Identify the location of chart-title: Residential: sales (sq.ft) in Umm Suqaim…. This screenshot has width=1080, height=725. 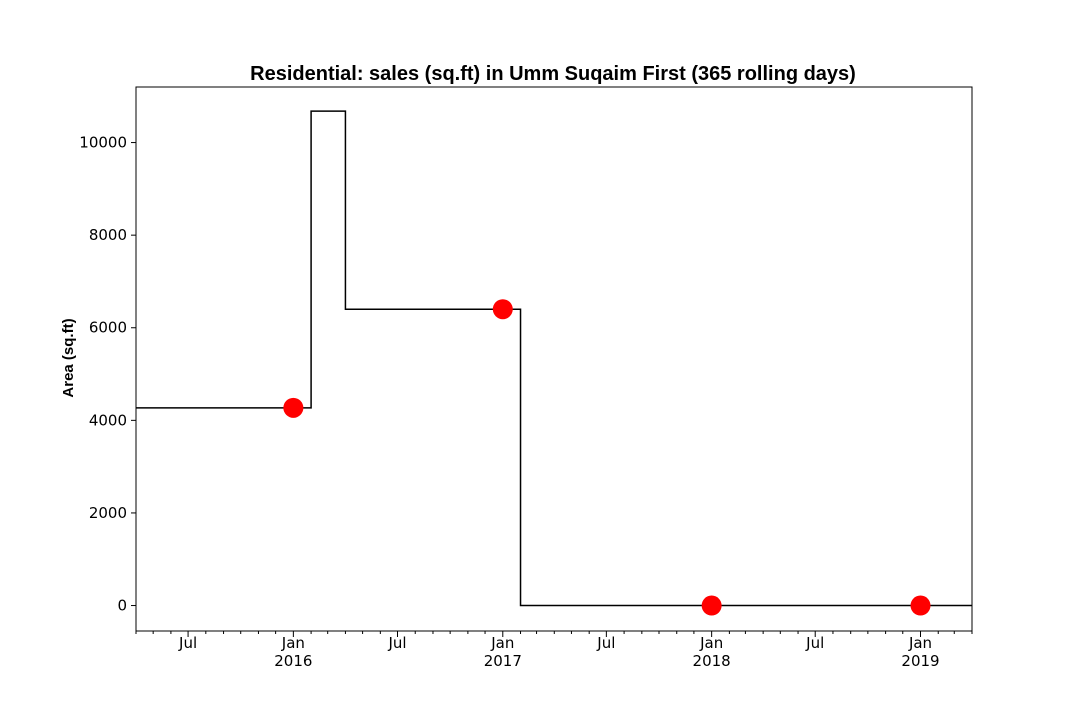
(553, 74).